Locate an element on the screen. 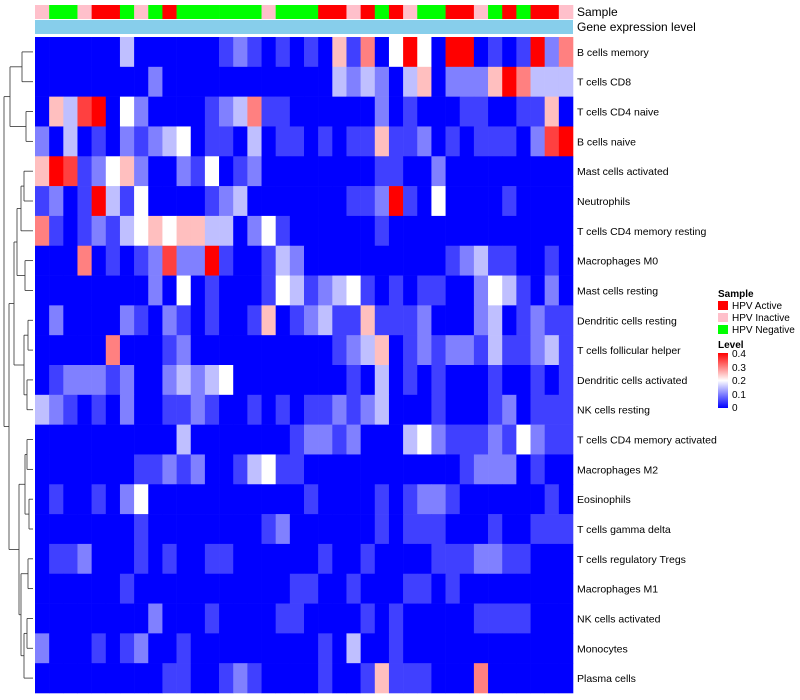 Image resolution: width=800 pixels, height=700 pixels. row-label: Mast cells activated is located at coordinates (623, 172).